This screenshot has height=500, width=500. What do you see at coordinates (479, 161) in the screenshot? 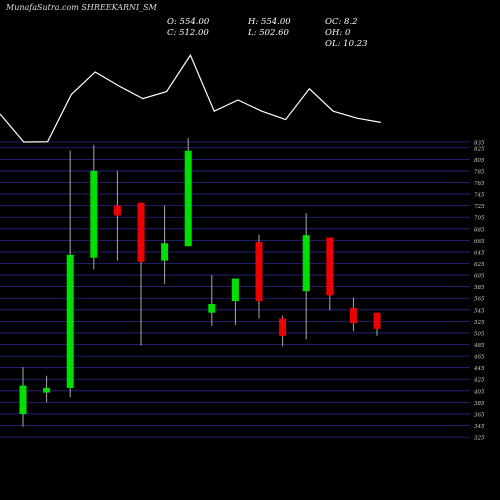
I see `price-tick-label: 805` at bounding box center [479, 161].